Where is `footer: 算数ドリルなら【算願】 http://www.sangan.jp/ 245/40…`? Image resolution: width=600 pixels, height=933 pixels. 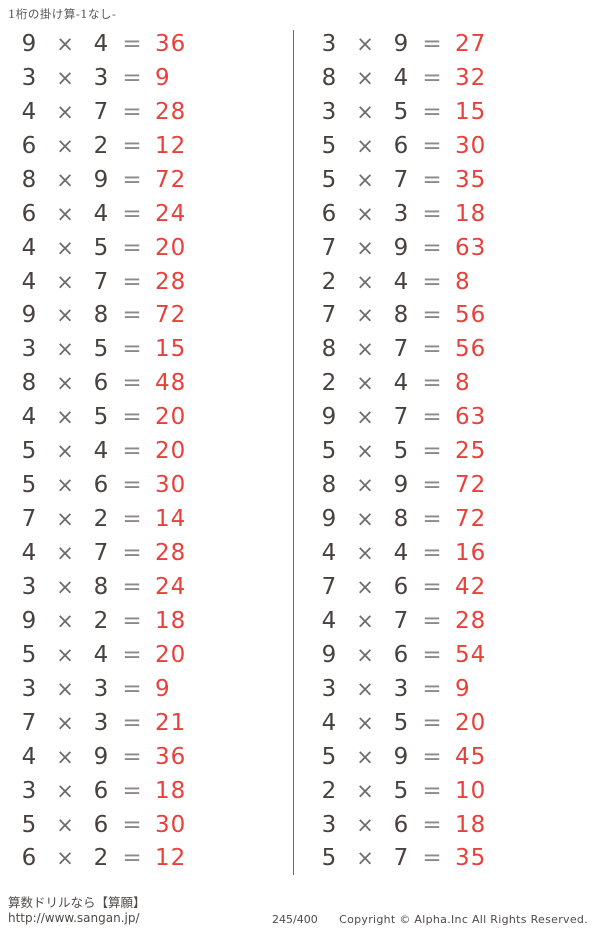
footer: 算数ドリルなら【算願】 http://www.sangan.jp/ 245/40… is located at coordinates (300, 911).